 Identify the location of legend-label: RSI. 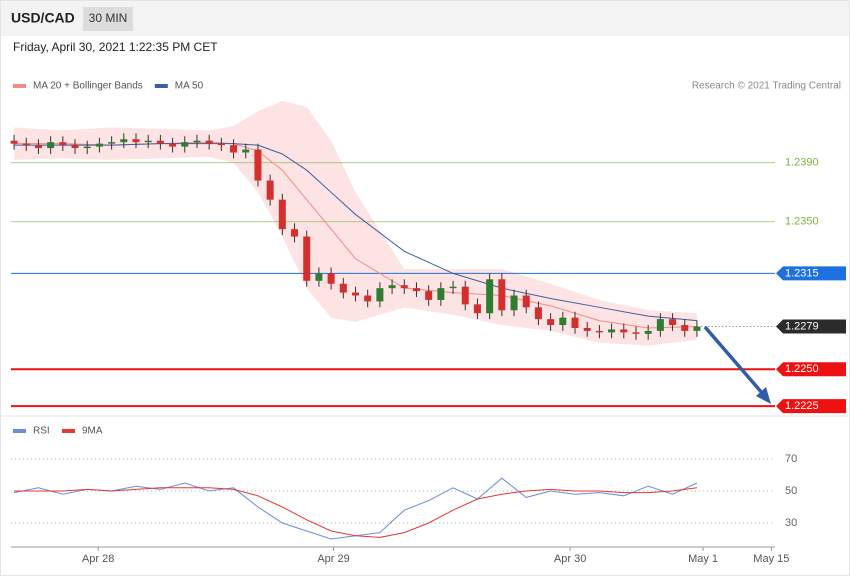
(41, 431).